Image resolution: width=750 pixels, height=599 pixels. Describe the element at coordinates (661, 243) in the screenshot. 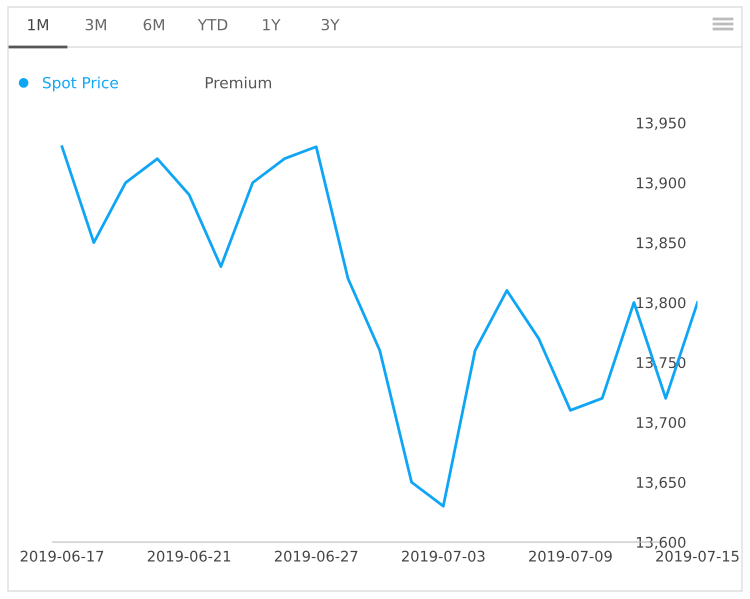

I see `y-tick-label: 13,850` at that location.